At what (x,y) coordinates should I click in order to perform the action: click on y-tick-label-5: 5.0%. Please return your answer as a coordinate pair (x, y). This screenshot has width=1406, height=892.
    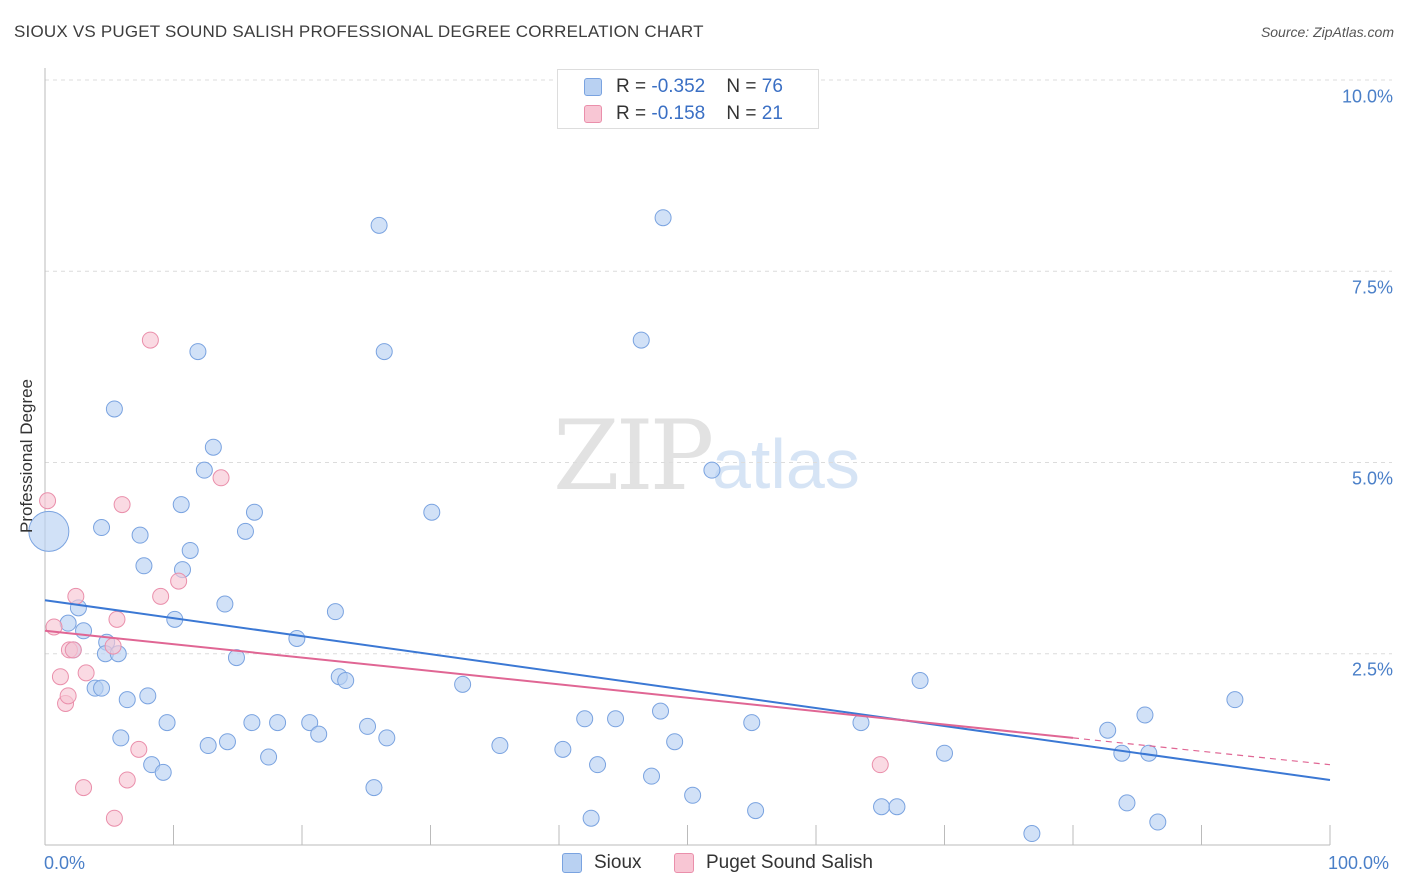
    Looking at the image, I should click on (1372, 478).